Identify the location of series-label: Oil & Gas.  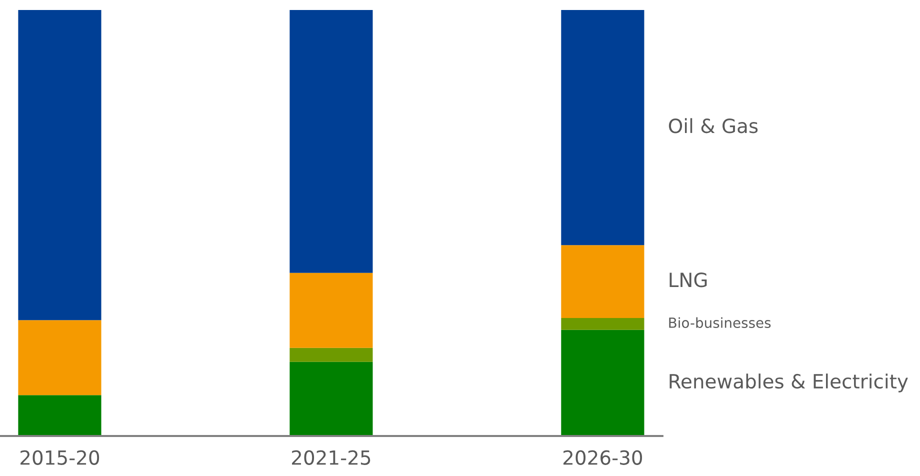
(713, 126).